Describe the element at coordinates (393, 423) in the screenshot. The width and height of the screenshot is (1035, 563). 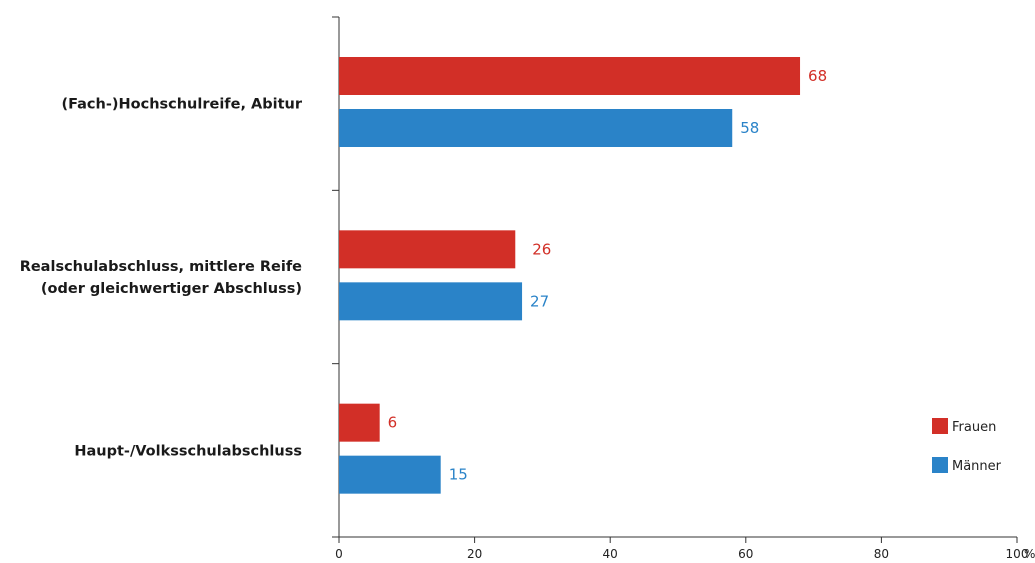
I see `data-label: 6` at that location.